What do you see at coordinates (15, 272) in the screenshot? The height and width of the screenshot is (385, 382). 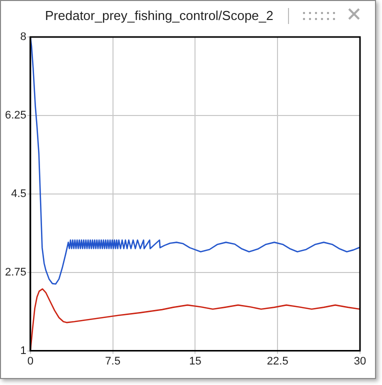 I see `y-tick-label: 2.75` at bounding box center [15, 272].